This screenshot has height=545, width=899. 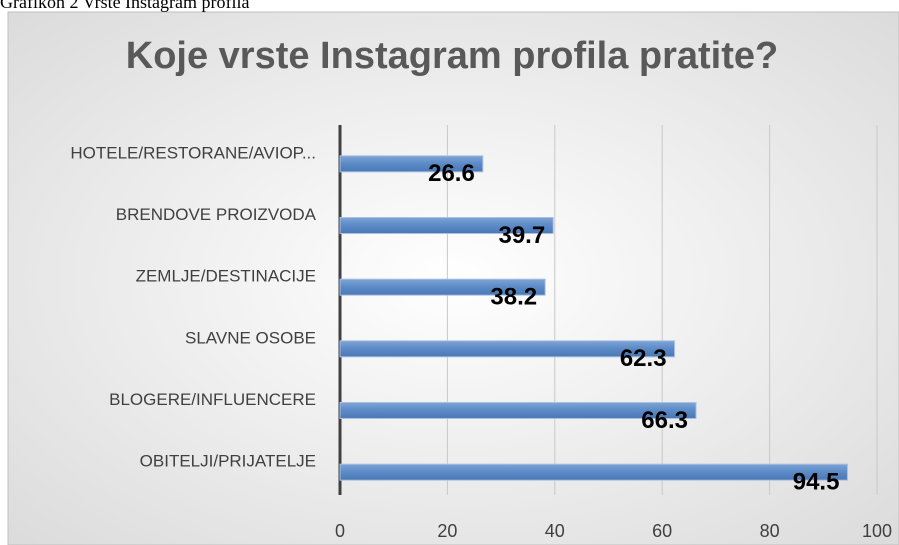 I want to click on data-label: 38.2, so click(x=513, y=297).